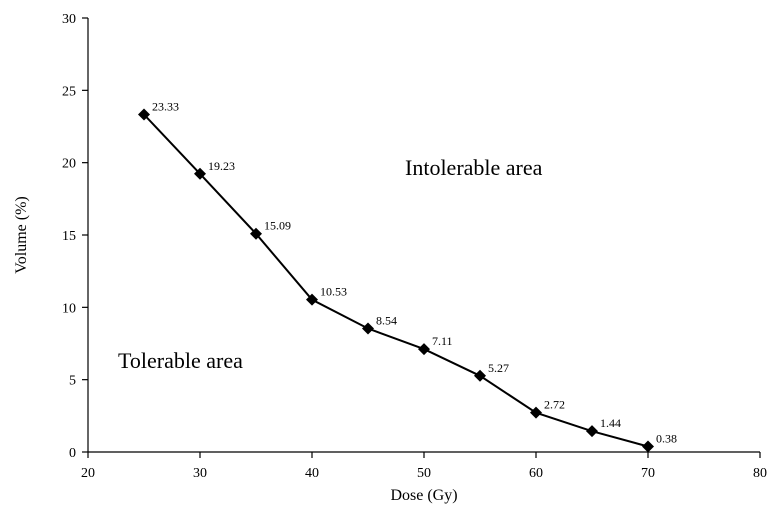  I want to click on x-tick-label: 60, so click(536, 473).